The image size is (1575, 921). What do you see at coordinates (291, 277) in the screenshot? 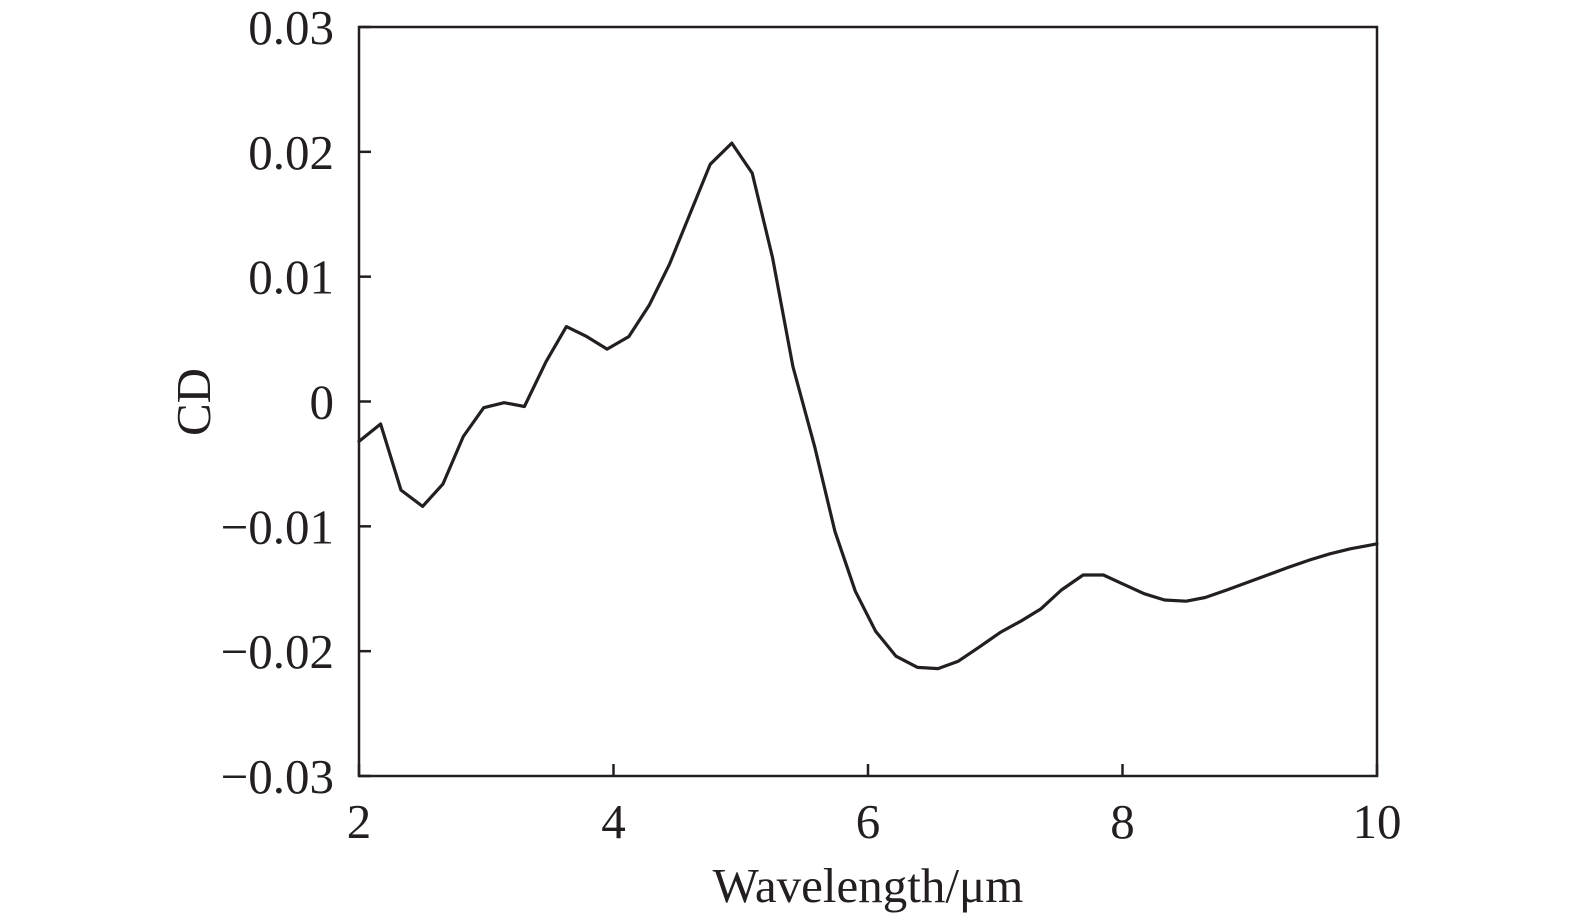
I see `y-tick-label: 0.01` at bounding box center [291, 277].